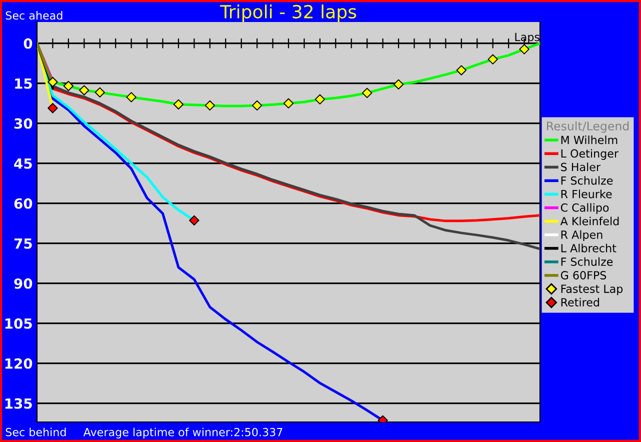 The image size is (641, 442). I want to click on legend-label: A Kleinfeld, so click(589, 221).